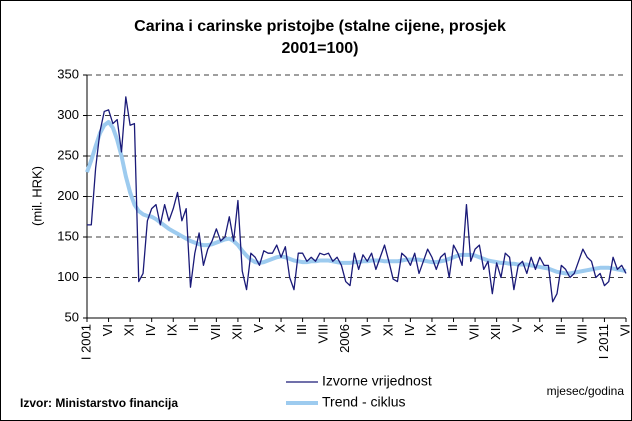  I want to click on y-tick-label: 50, so click(72, 316).